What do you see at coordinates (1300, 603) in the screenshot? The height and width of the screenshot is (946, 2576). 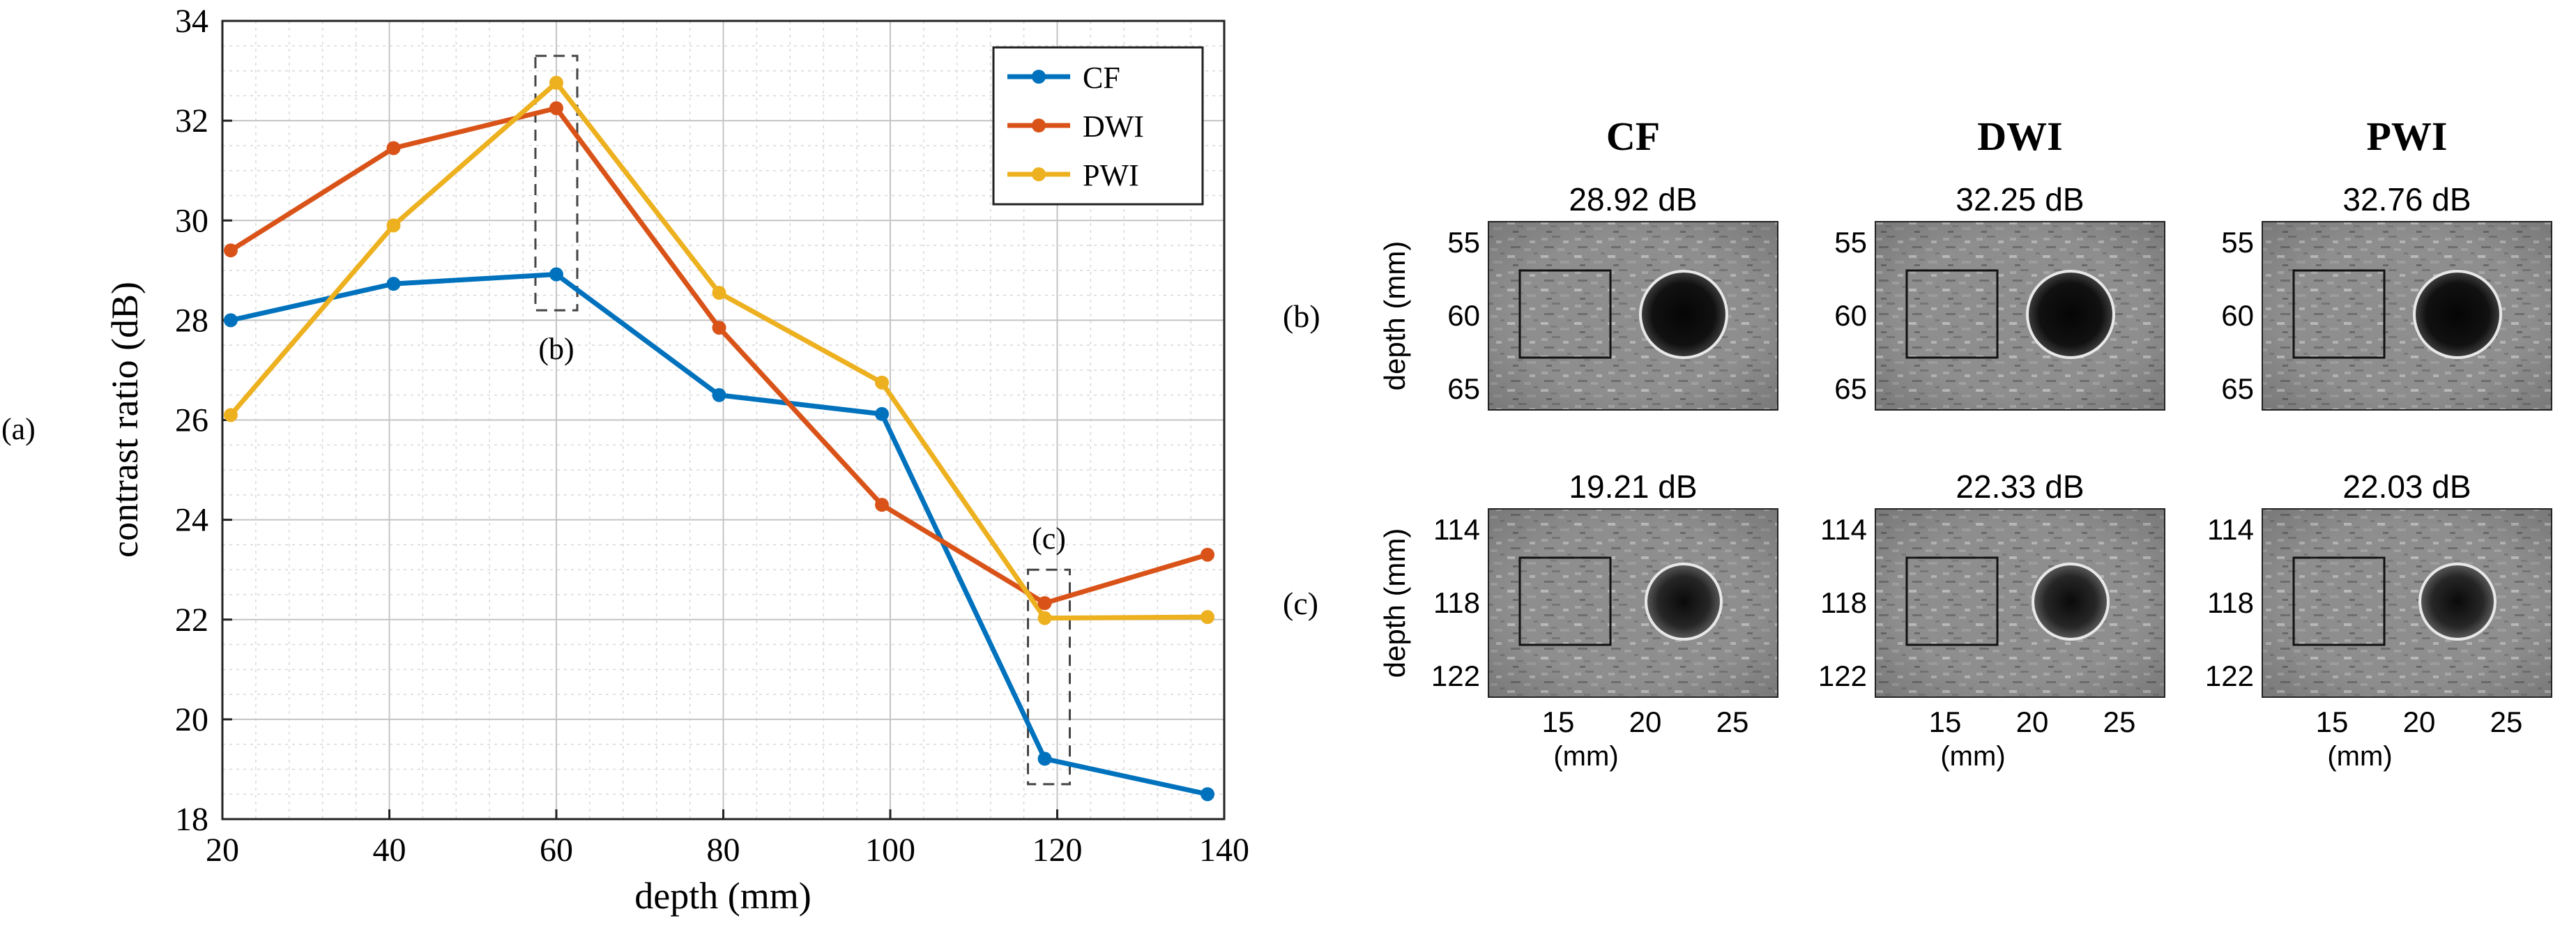 I see `panel-label-c: (c)` at bounding box center [1300, 603].